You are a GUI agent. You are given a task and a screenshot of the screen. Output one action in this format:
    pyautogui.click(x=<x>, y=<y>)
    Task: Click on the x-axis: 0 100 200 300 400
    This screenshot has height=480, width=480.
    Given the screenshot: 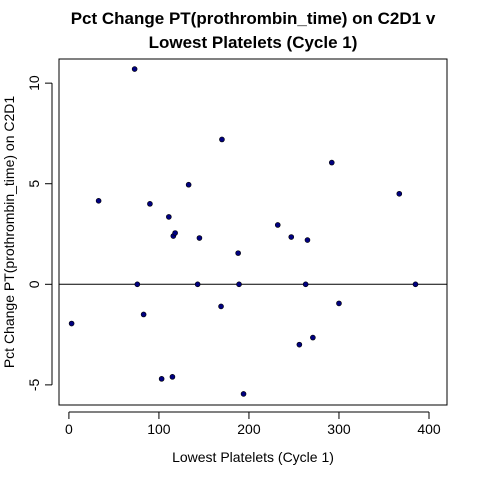 What is the action you would take?
    pyautogui.click(x=253, y=424)
    